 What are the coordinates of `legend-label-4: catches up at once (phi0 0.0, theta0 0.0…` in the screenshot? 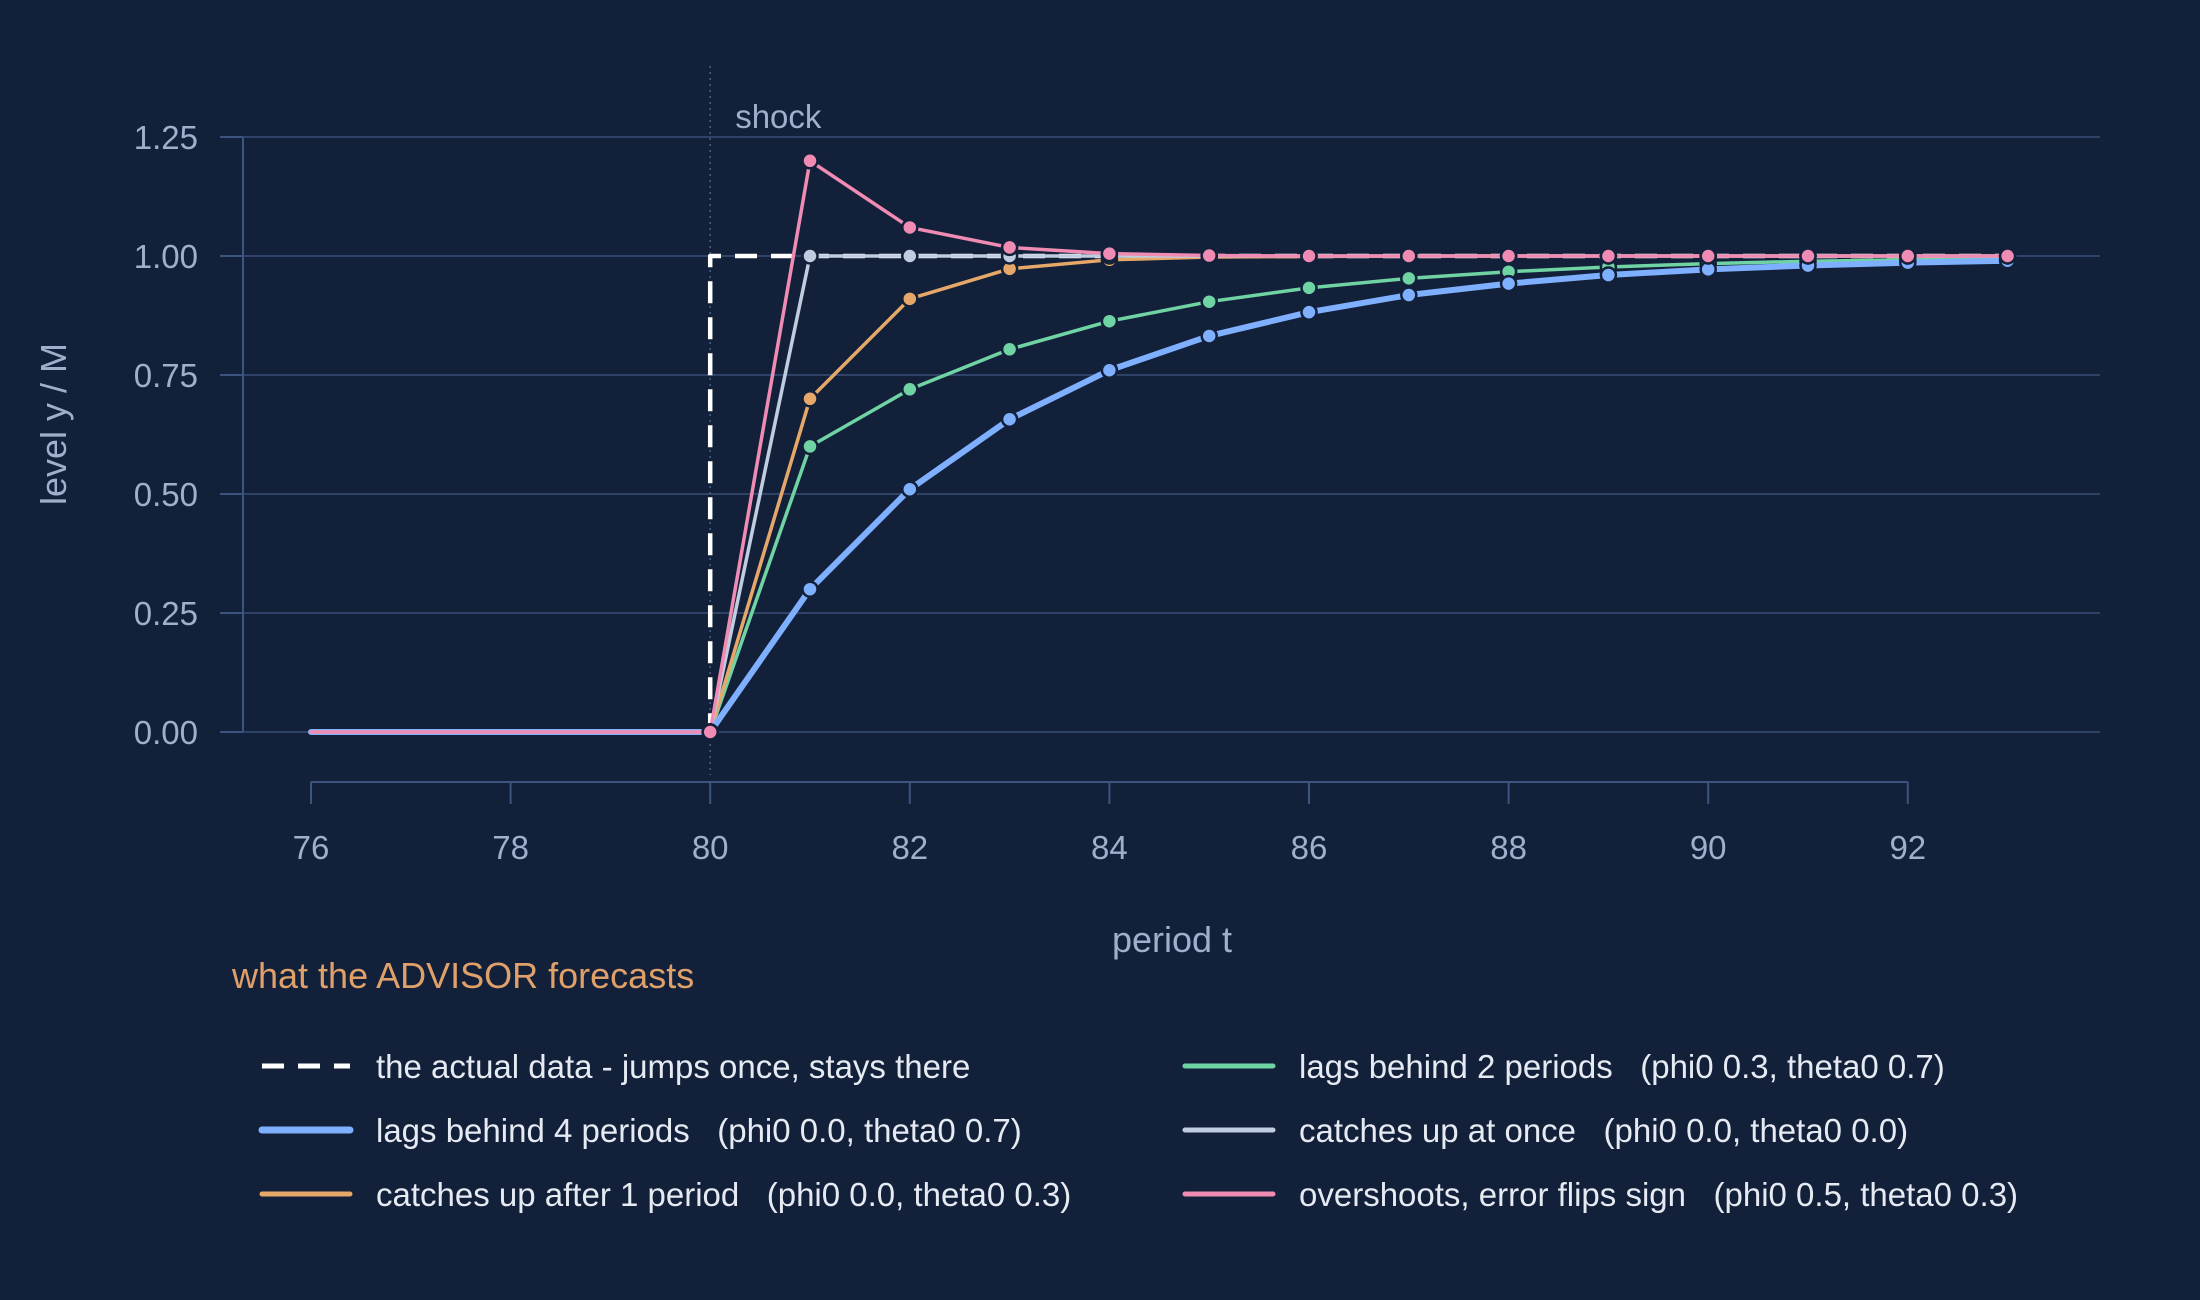 It's located at (1603, 1130).